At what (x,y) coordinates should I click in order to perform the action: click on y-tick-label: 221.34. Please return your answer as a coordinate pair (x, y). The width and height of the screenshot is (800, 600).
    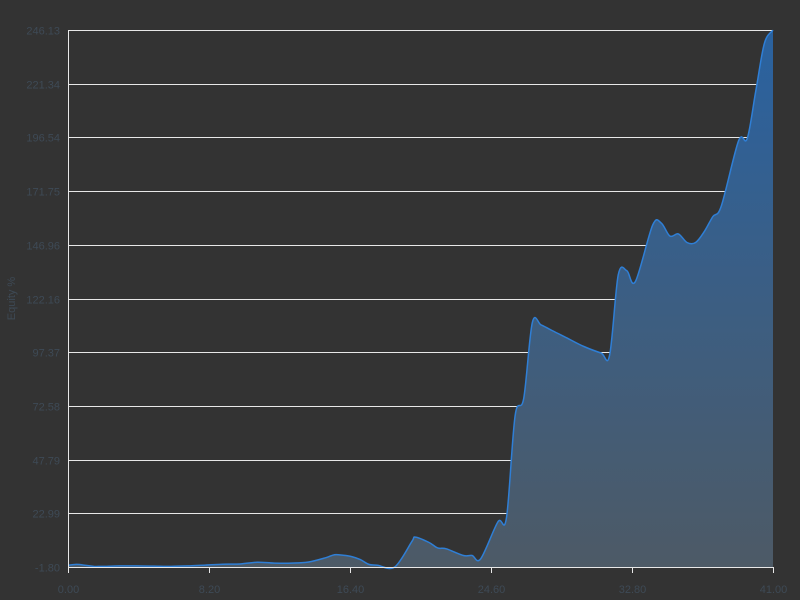
    Looking at the image, I should click on (43, 86).